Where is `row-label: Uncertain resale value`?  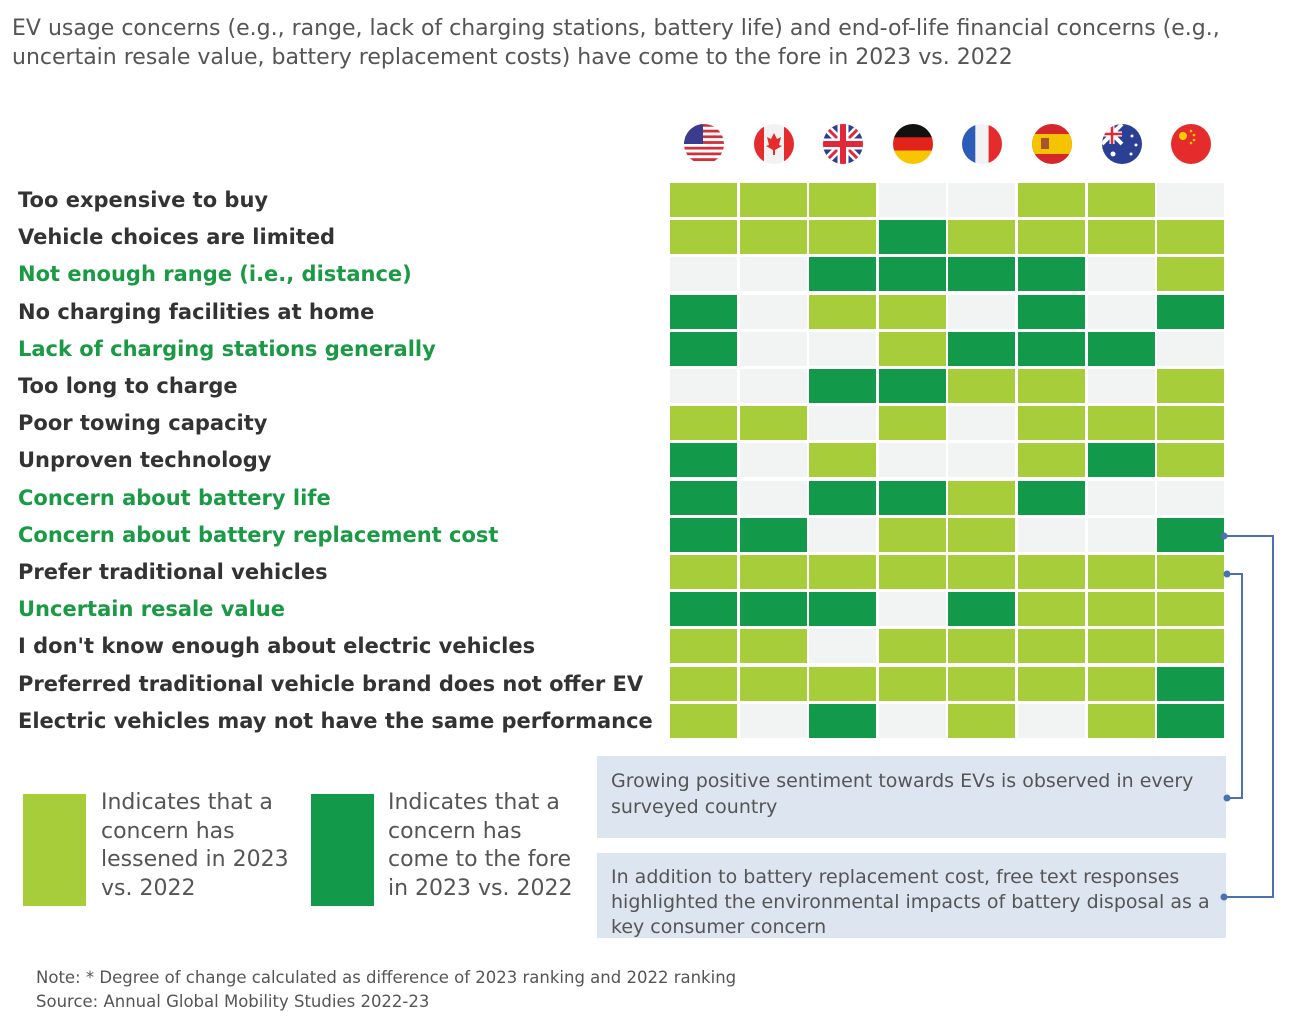 row-label: Uncertain resale value is located at coordinates (151, 609).